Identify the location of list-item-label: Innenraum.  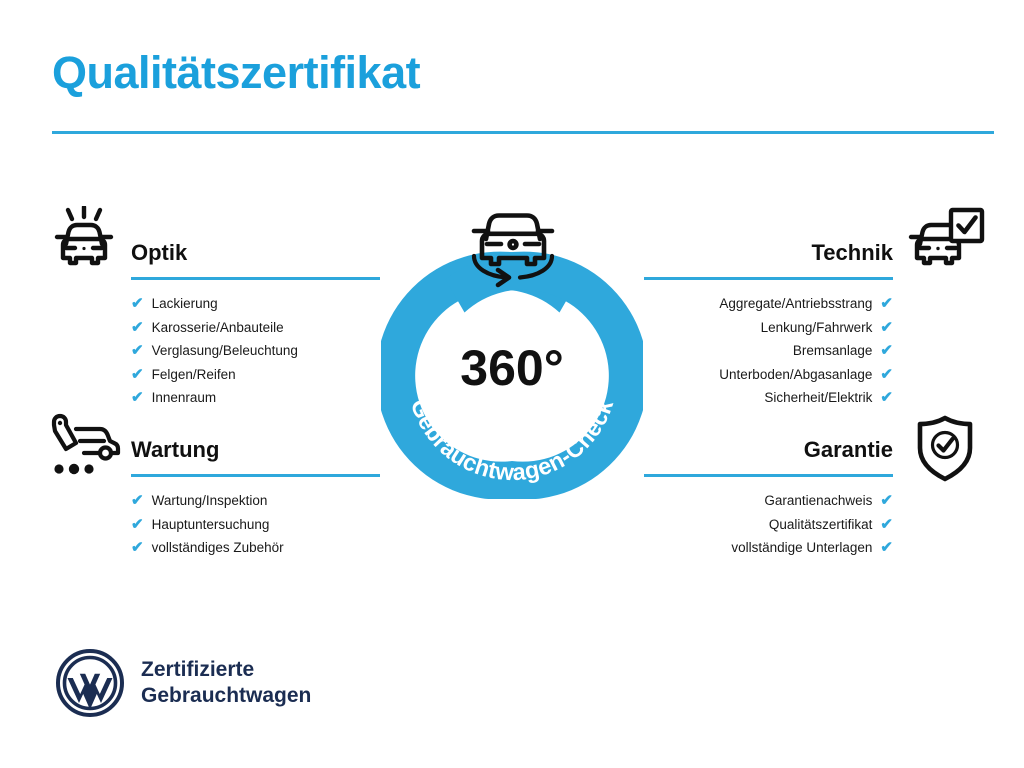
(184, 397).